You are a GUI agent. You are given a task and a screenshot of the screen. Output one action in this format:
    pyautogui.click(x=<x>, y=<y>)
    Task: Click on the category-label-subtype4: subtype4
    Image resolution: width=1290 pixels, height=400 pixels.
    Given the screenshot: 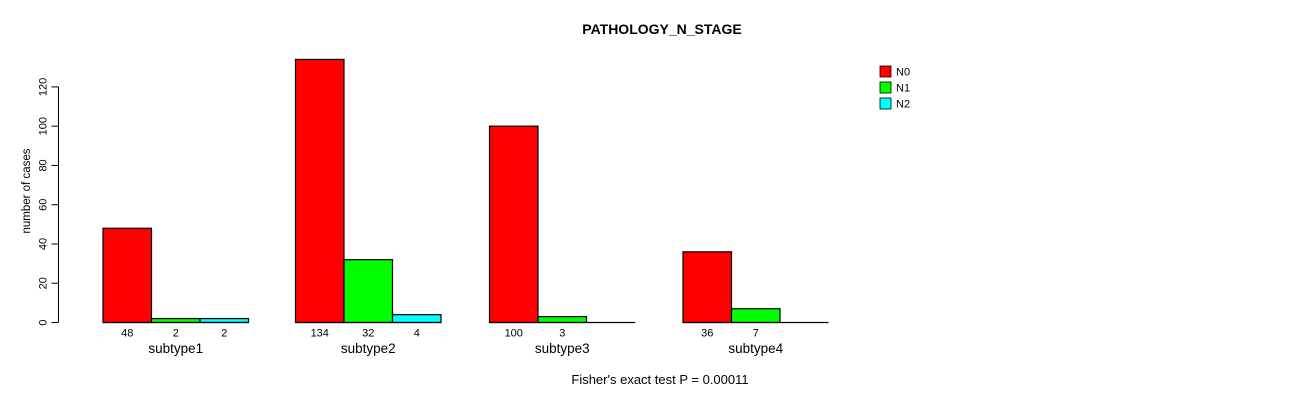 What is the action you would take?
    pyautogui.click(x=755, y=348)
    